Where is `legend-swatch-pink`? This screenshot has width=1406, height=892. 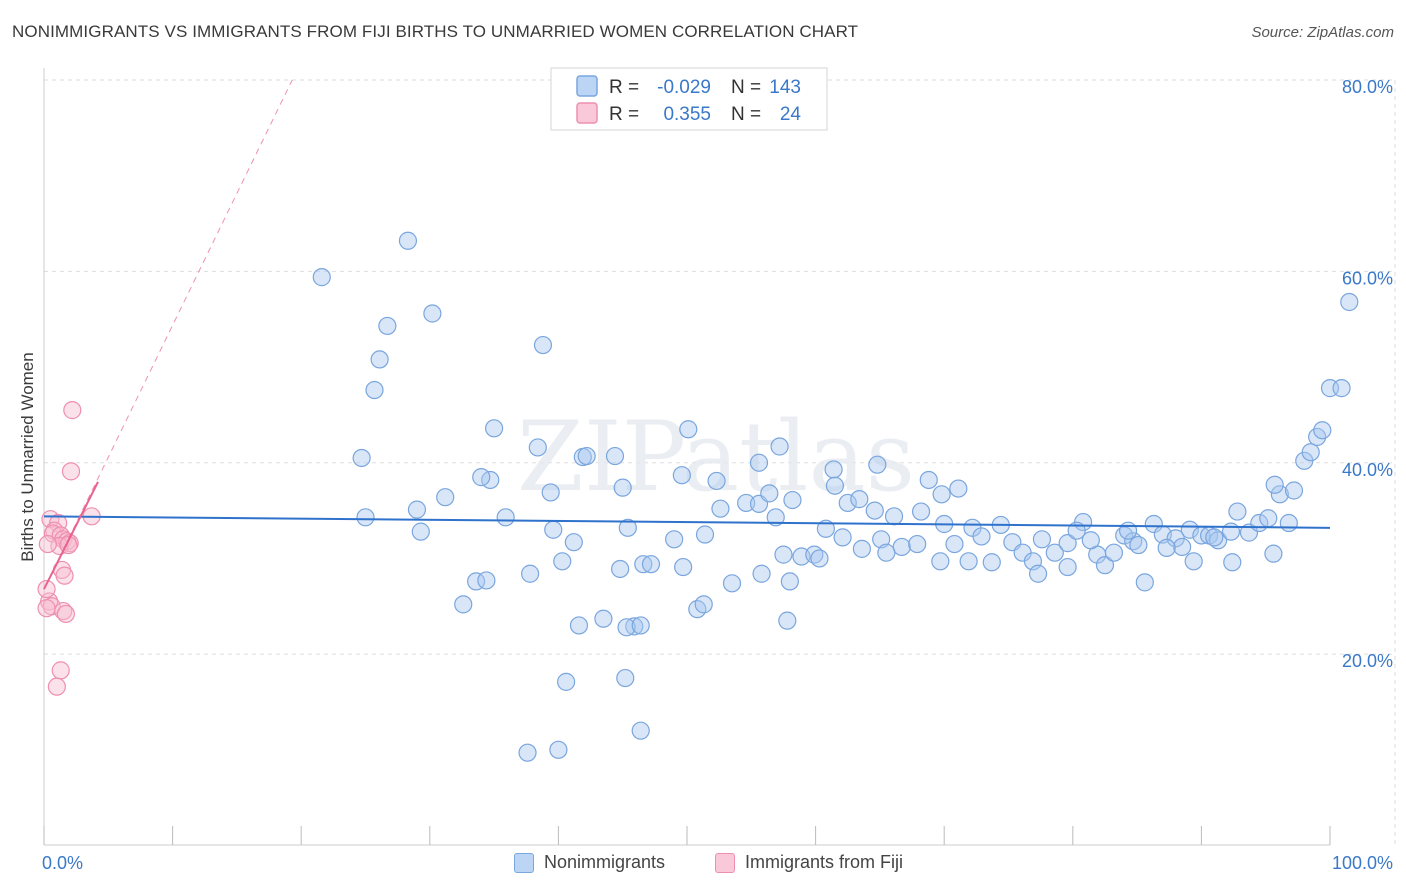
legend-swatch-pink is located at coordinates (725, 862).